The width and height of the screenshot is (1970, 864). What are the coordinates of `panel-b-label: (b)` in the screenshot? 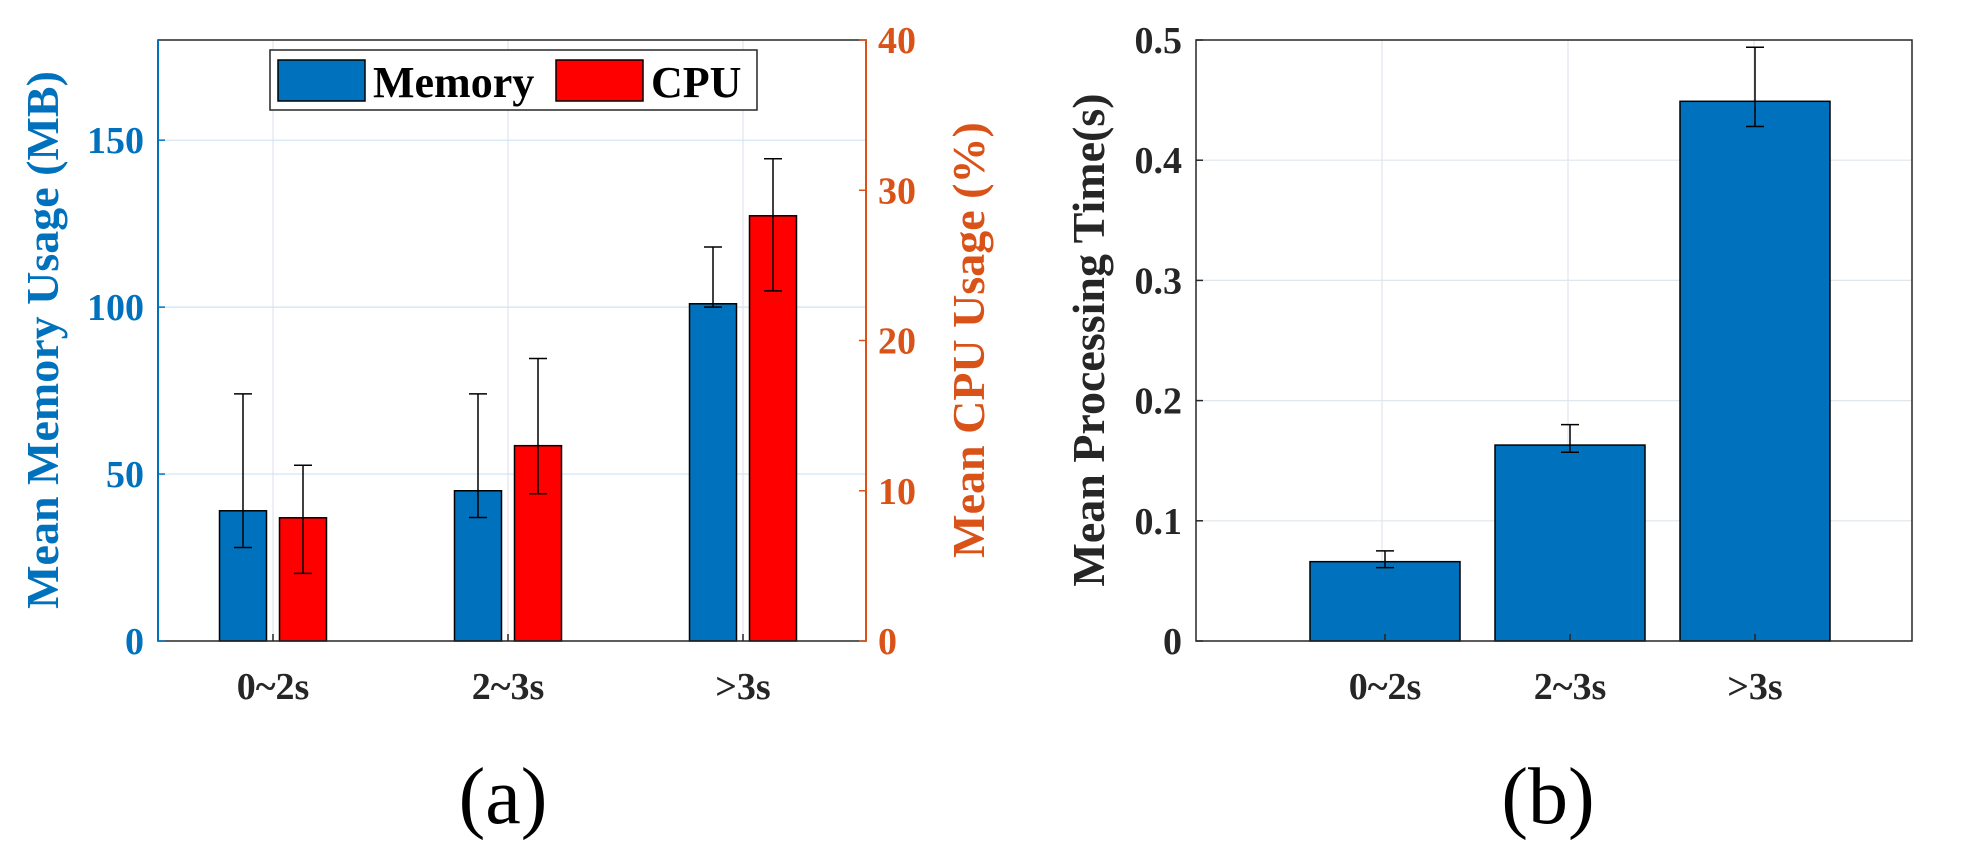 It's located at (1547, 797).